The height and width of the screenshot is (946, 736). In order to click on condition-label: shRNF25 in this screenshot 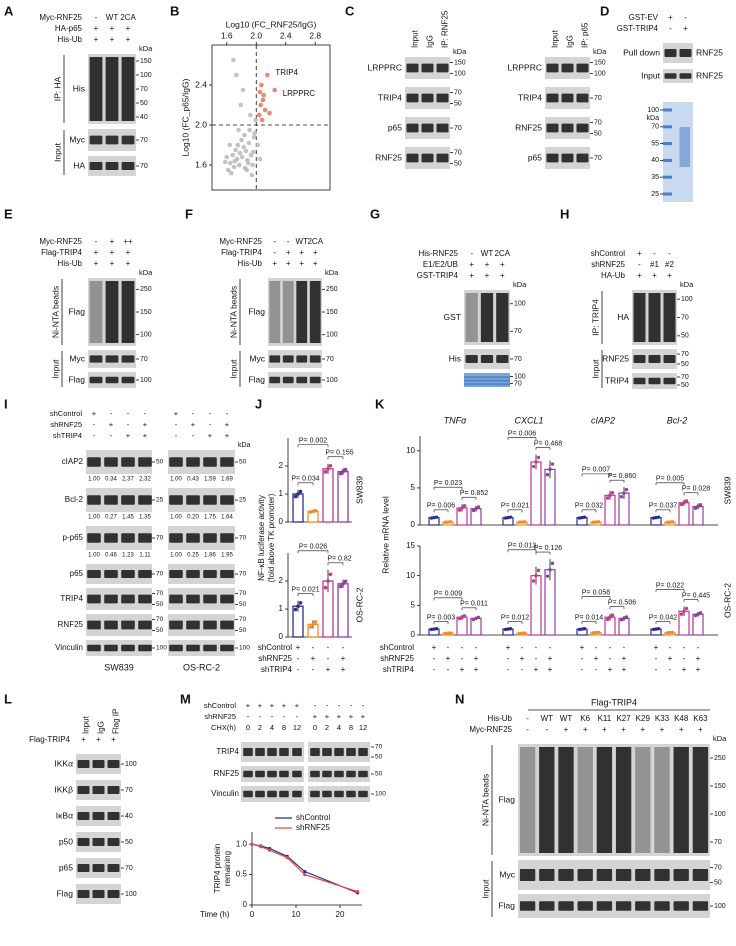, I will do `click(66, 424)`.